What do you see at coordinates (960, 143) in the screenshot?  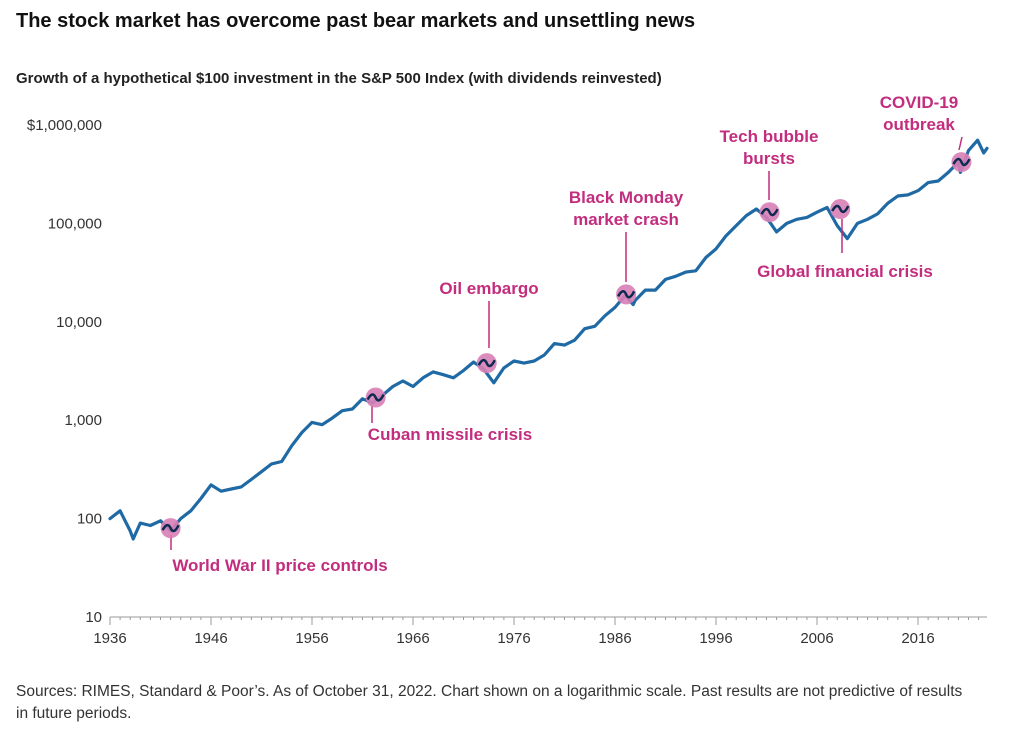 I see `annotation-leader-line` at bounding box center [960, 143].